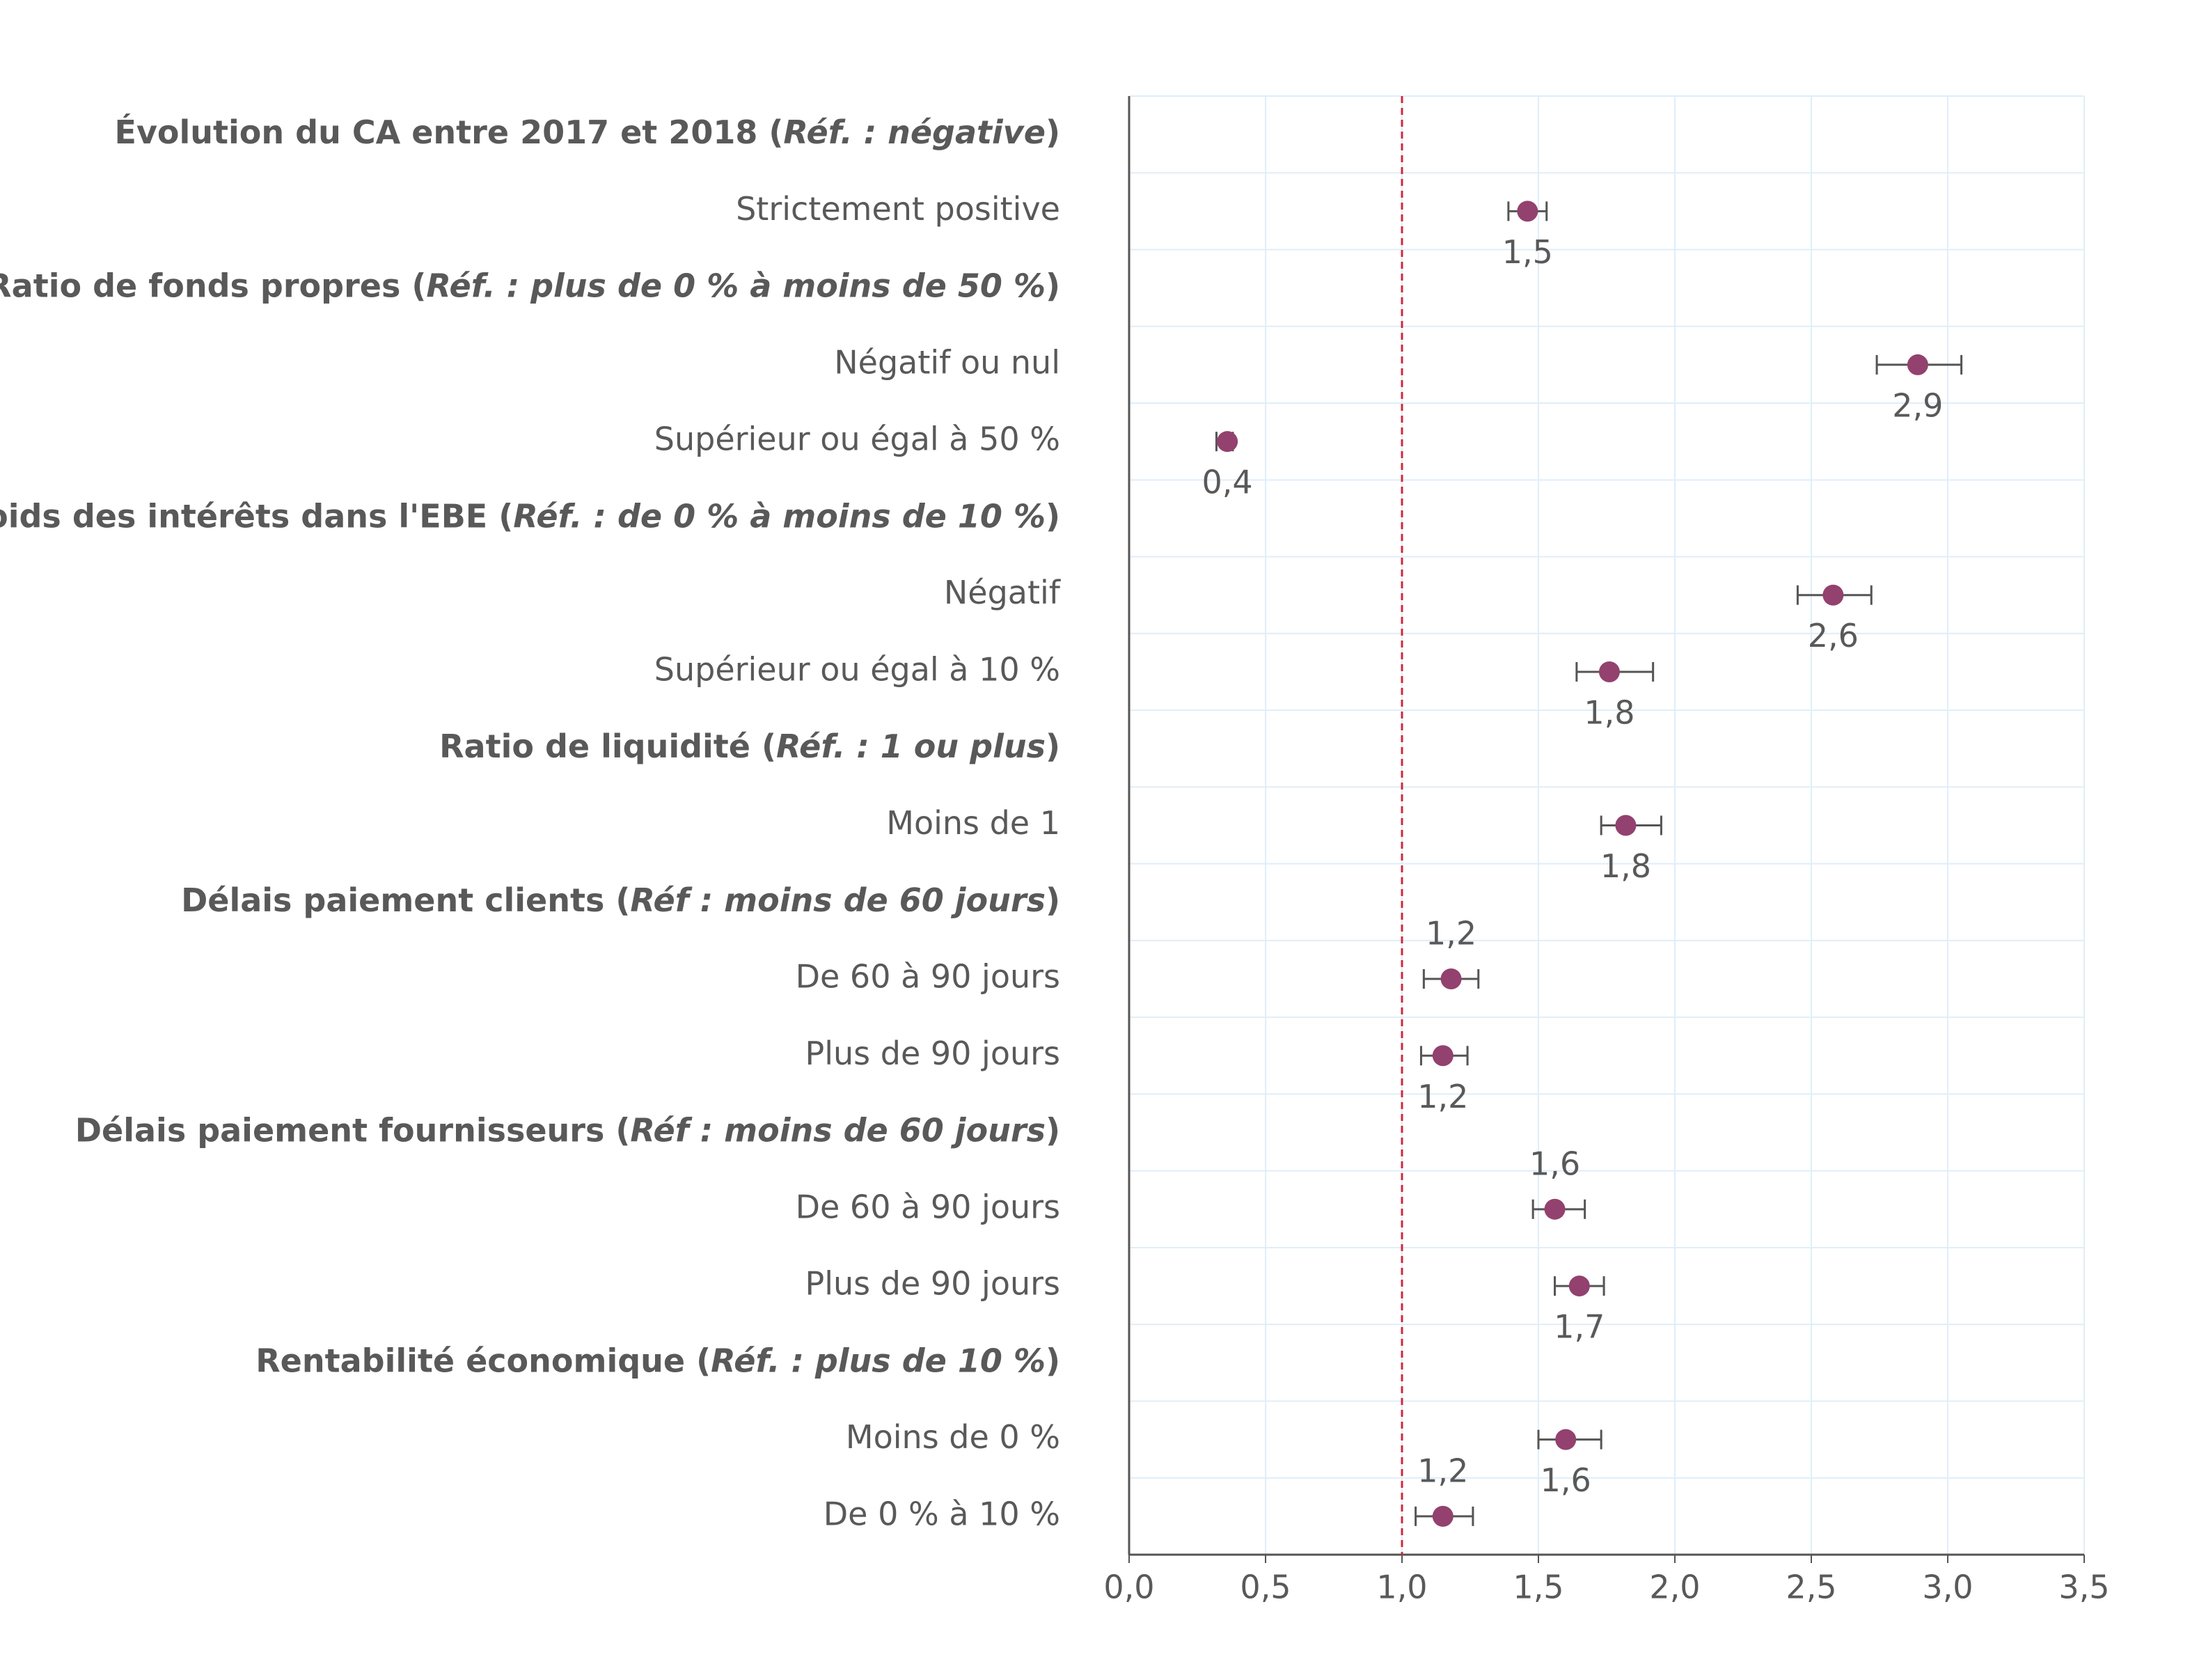 The image size is (2190, 1680). Describe the element at coordinates (2083, 1588) in the screenshot. I see `x-tick-label: 3,5` at that location.